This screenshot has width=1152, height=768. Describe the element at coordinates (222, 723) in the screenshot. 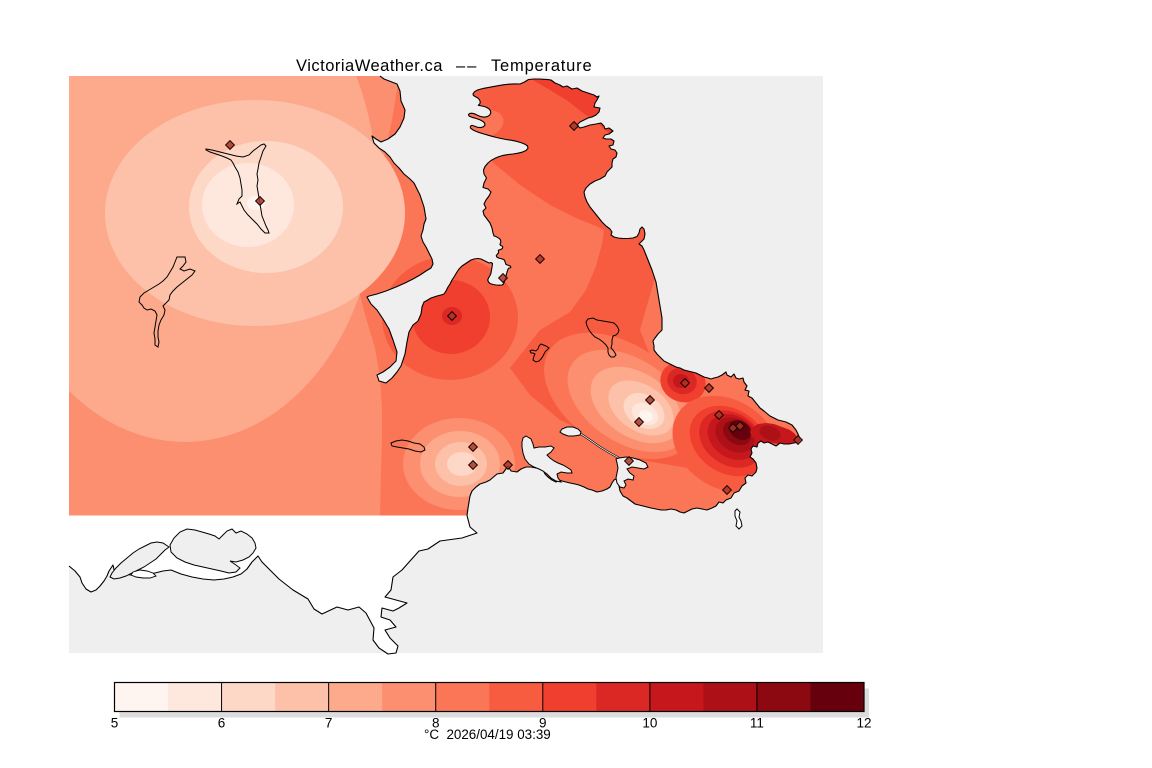

I see `svg-text: 6` at that location.